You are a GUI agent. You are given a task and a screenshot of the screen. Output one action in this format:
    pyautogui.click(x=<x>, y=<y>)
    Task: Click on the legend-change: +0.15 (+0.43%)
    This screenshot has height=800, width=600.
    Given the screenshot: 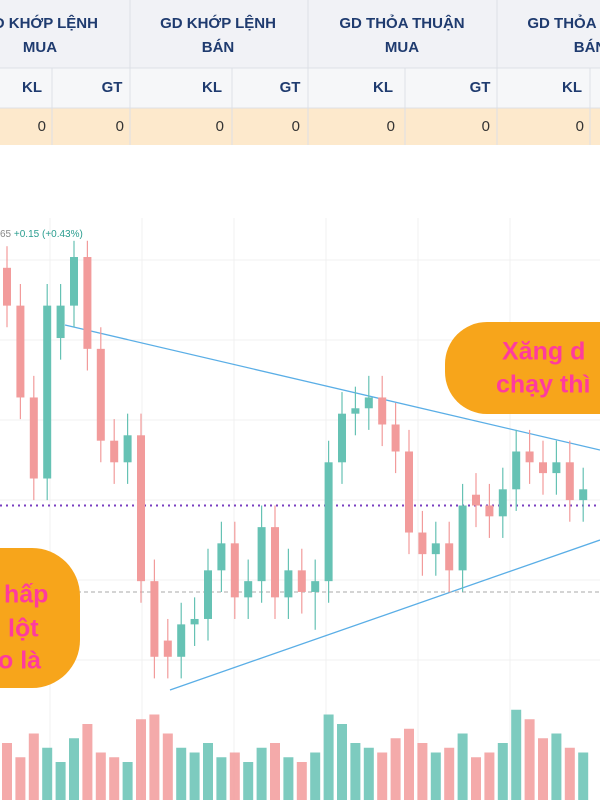 What is the action you would take?
    pyautogui.click(x=48, y=234)
    